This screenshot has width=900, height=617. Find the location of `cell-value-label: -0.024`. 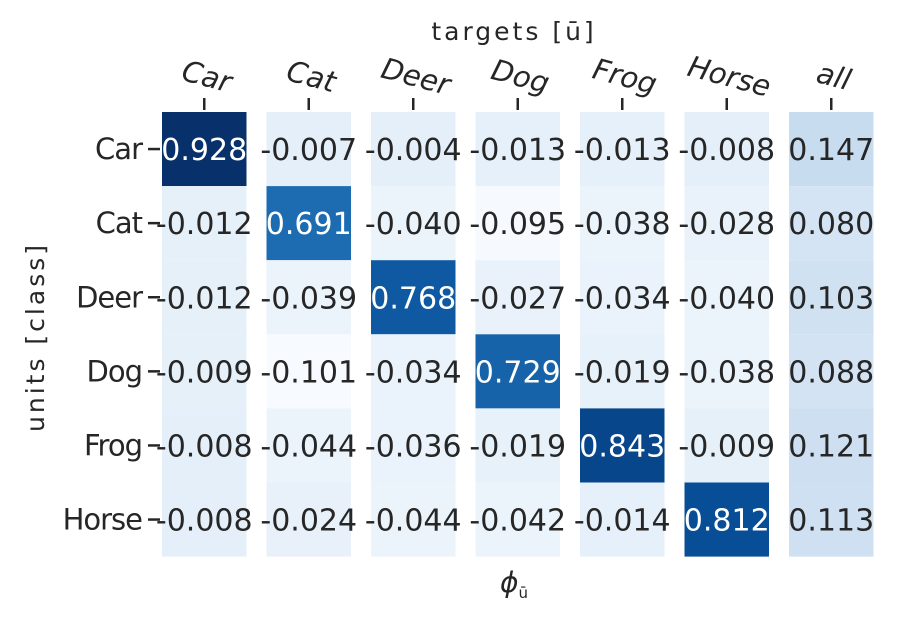

cell-value-label: -0.024 is located at coordinates (308, 521).